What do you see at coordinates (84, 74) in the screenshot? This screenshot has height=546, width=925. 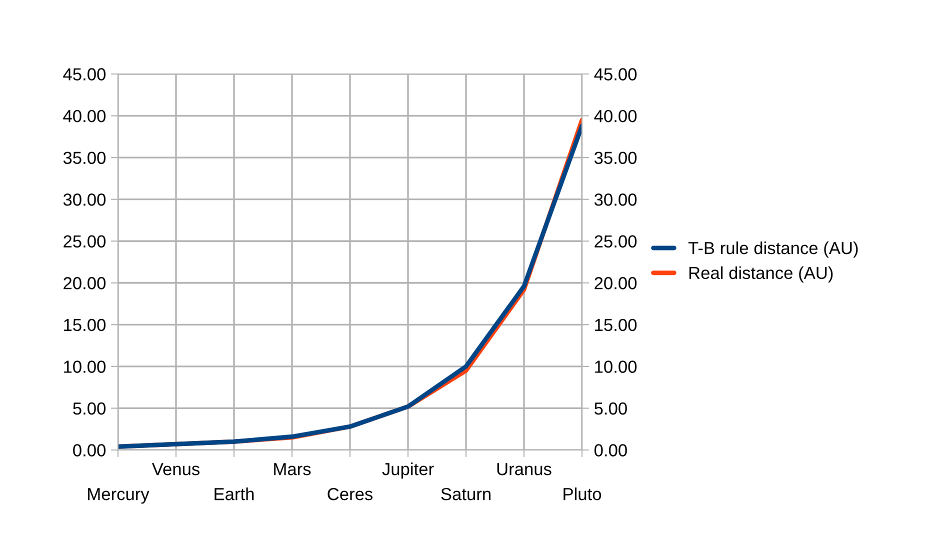 I see `y-tick-label: 45.00` at bounding box center [84, 74].